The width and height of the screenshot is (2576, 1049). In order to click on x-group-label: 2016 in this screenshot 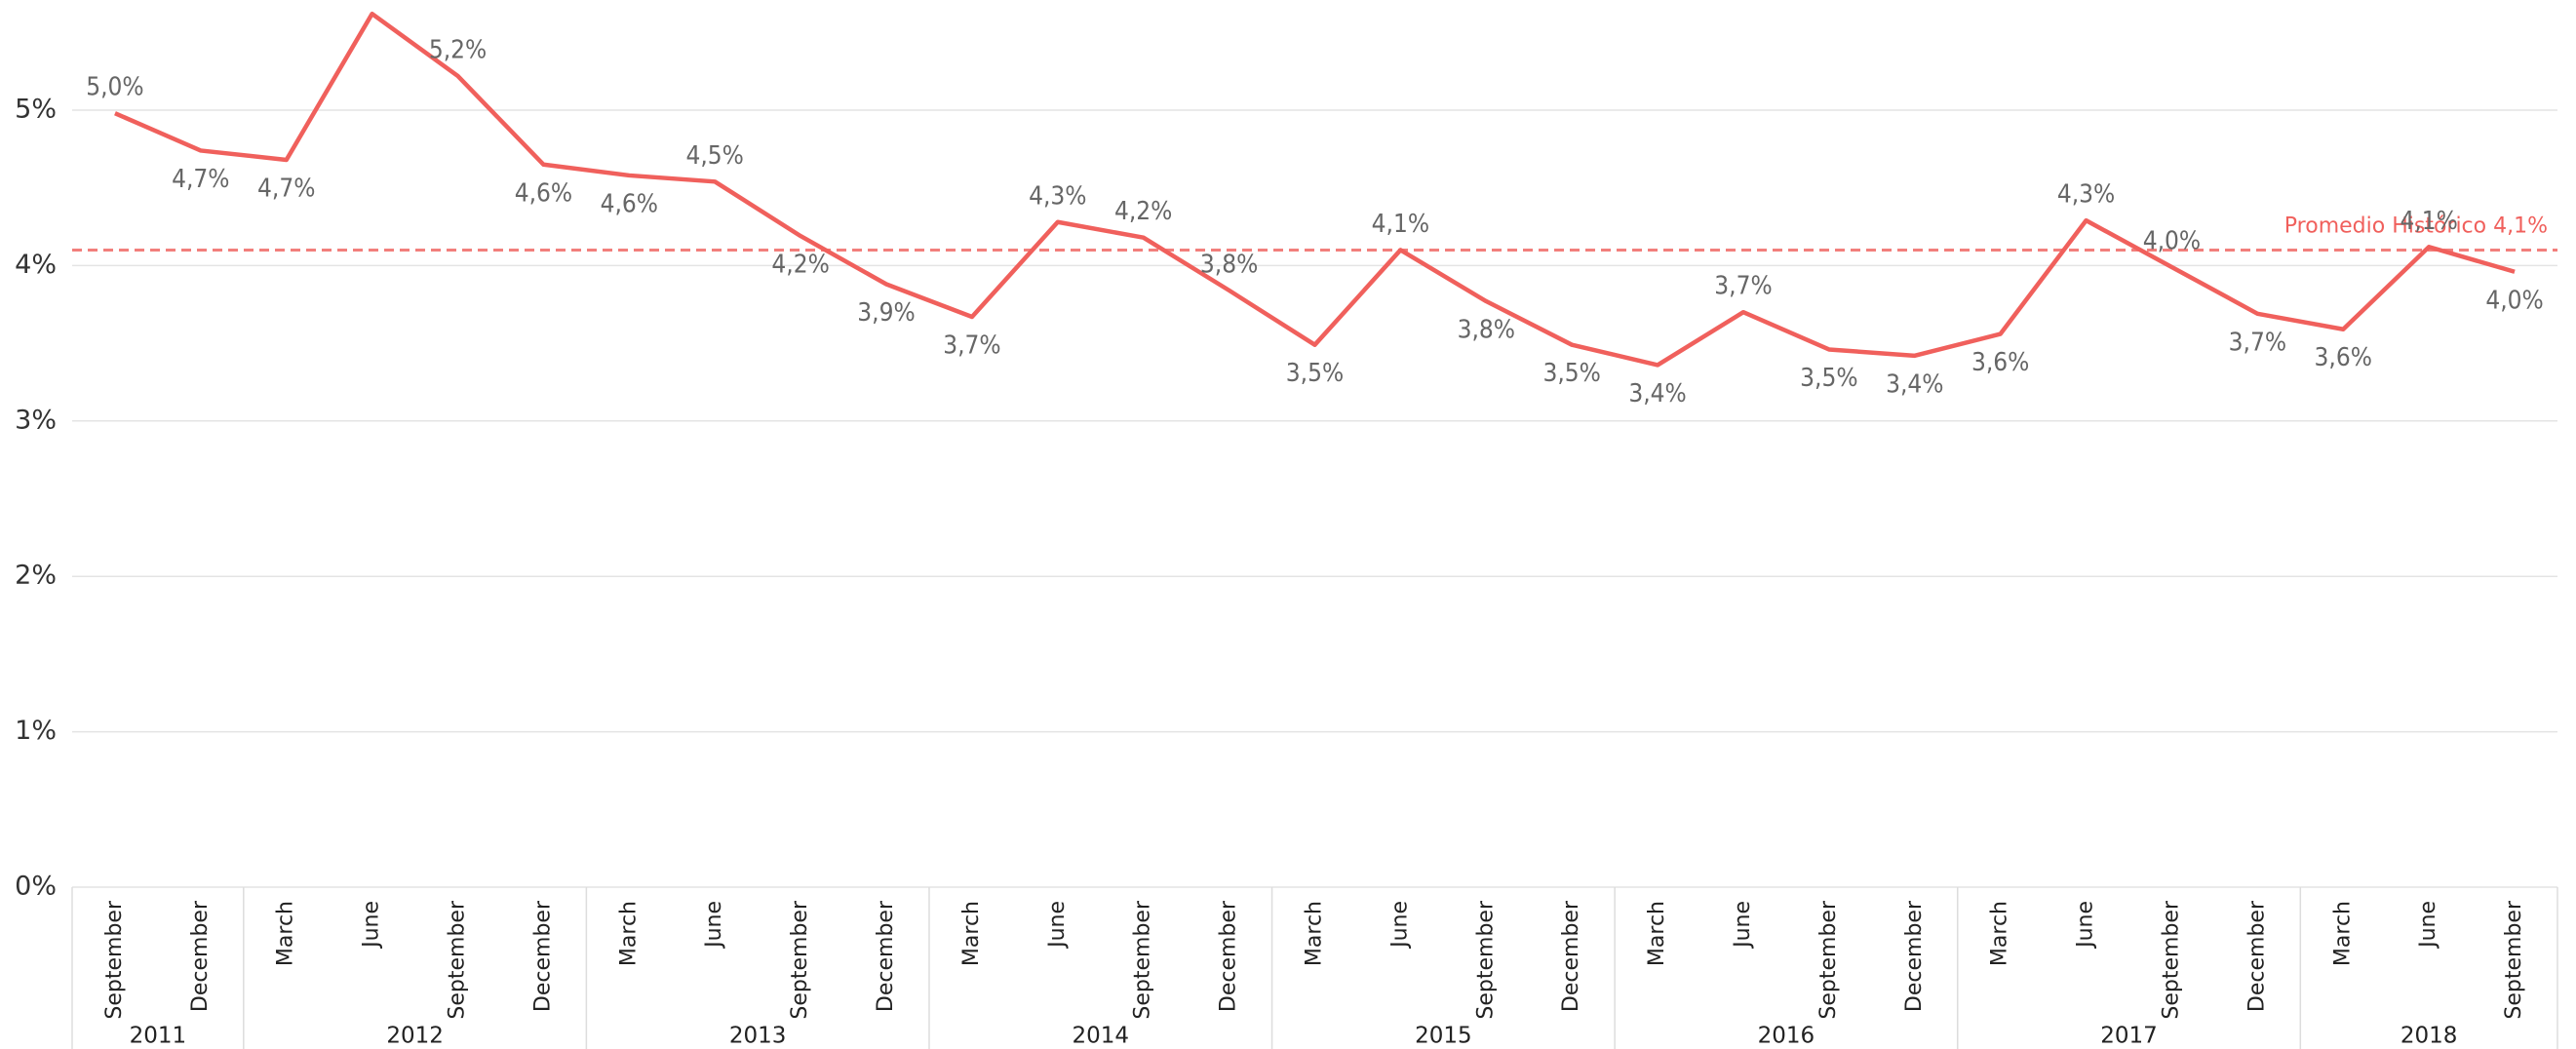, I will do `click(1786, 1036)`.